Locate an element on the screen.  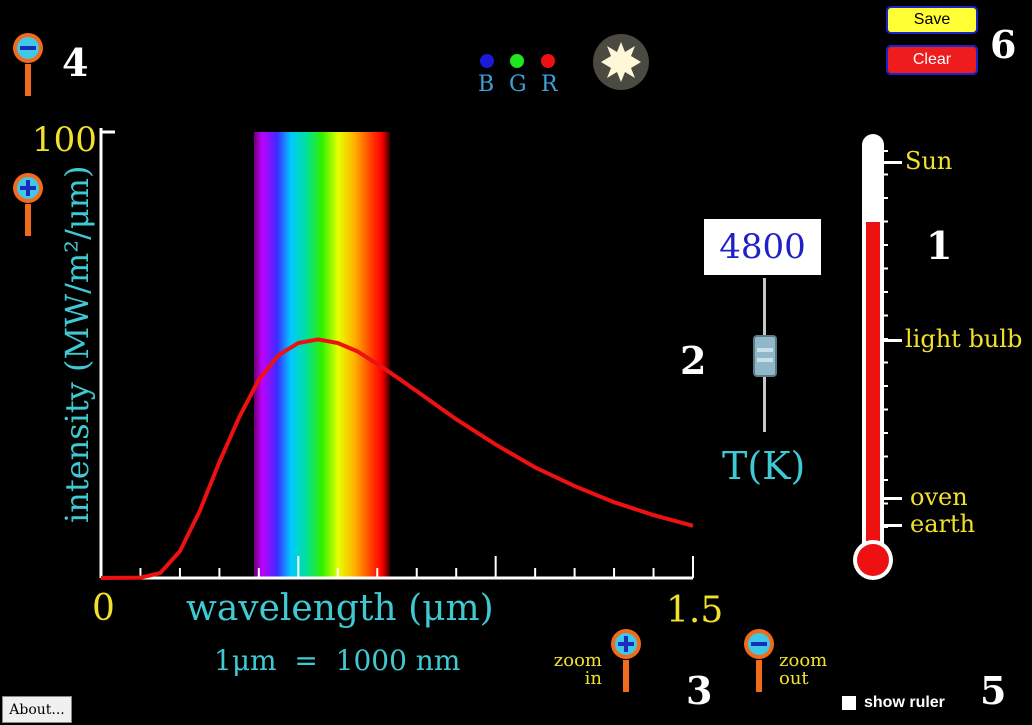
zoom-out-label-line2: out is located at coordinates (794, 678).